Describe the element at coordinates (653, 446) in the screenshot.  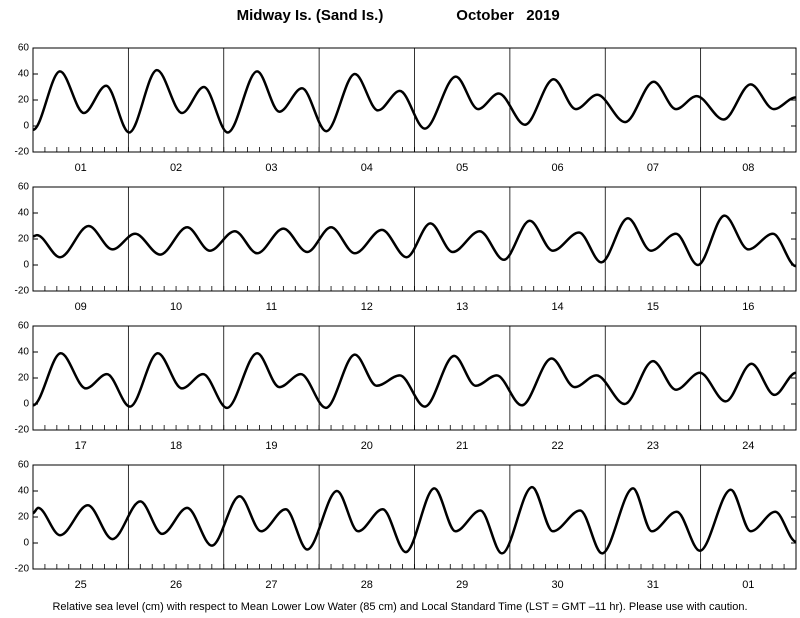
I see `x-tick-label: 23` at that location.